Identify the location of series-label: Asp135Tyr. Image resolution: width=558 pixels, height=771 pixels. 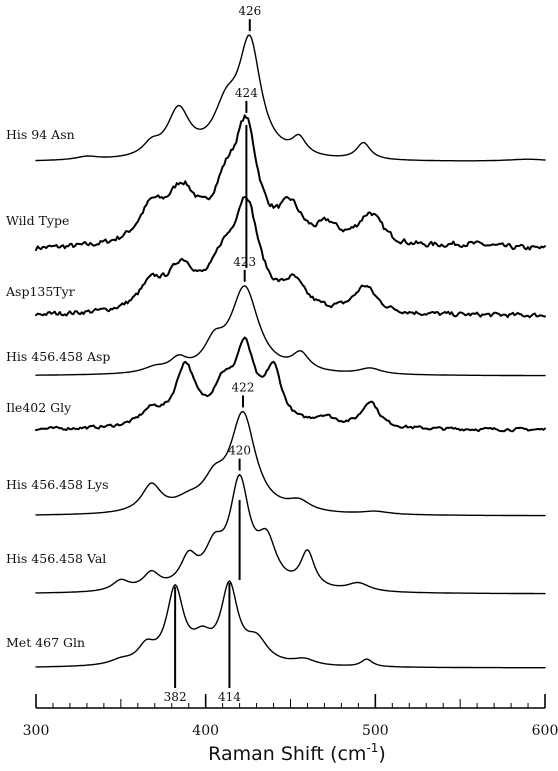
(40, 291).